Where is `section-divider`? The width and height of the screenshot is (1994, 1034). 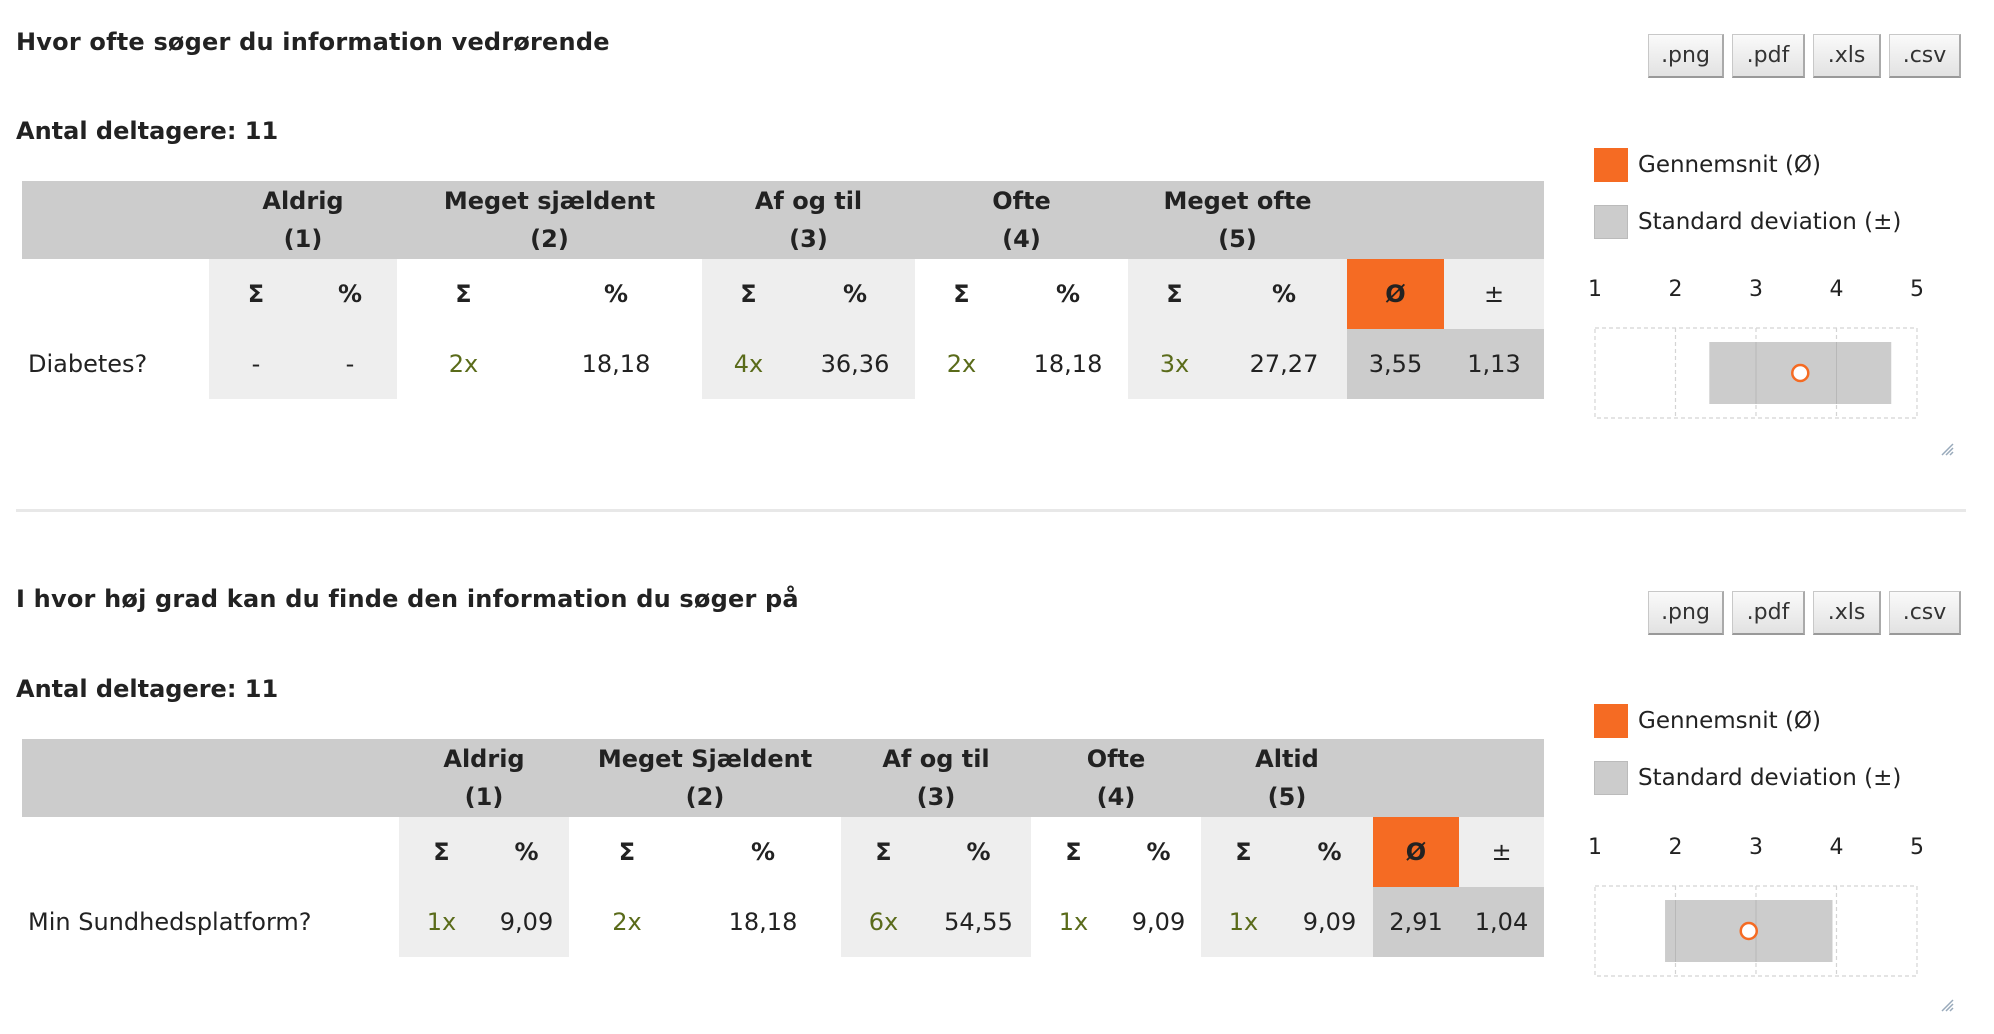
section-divider is located at coordinates (991, 510).